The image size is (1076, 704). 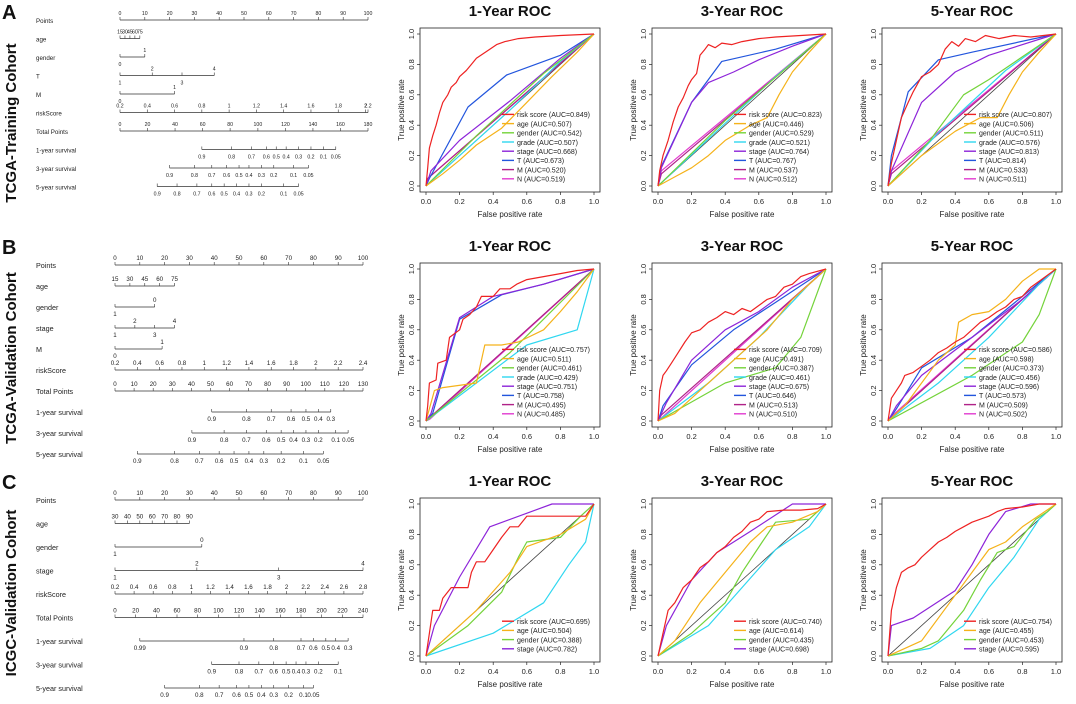 I want to click on reference-diagonal, so click(x=742, y=110).